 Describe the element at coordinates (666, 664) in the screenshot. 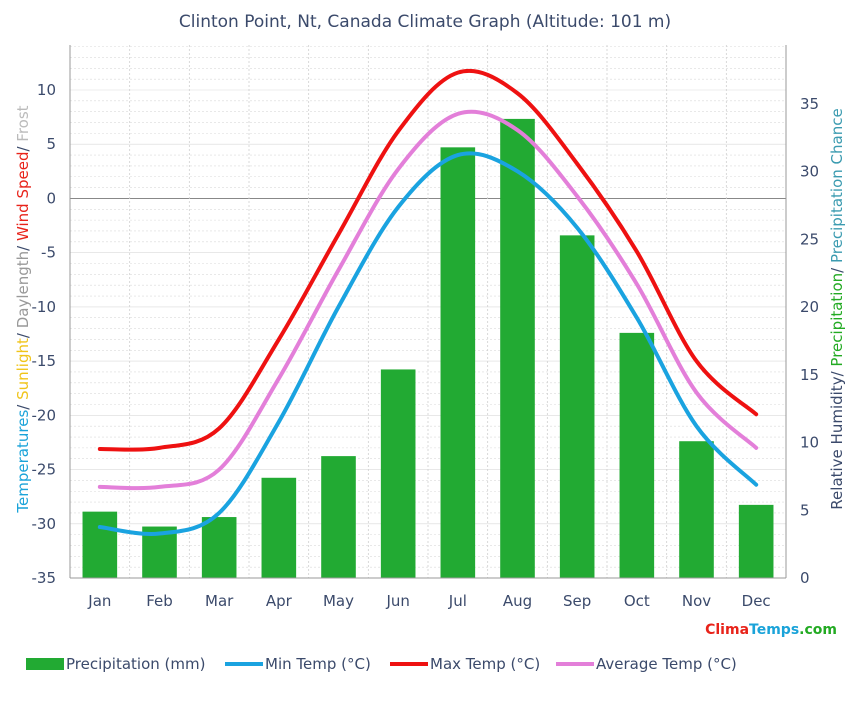

I see `legend-label: Average Temp (°C)` at that location.